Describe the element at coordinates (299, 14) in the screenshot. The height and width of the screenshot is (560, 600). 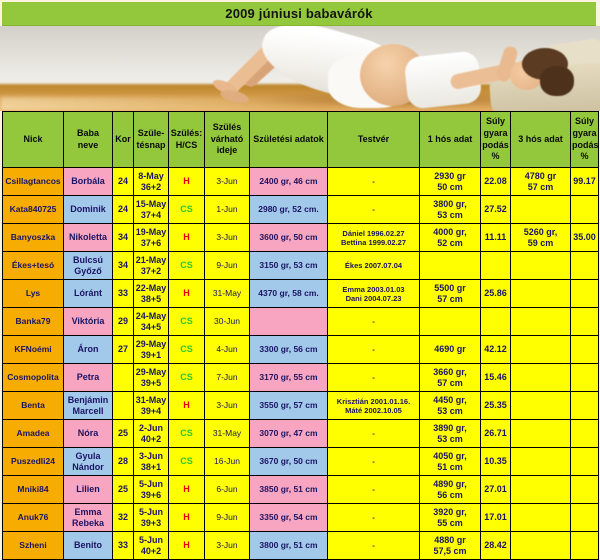
I see `page-title-bar: 2009 júniusi babavárók` at that location.